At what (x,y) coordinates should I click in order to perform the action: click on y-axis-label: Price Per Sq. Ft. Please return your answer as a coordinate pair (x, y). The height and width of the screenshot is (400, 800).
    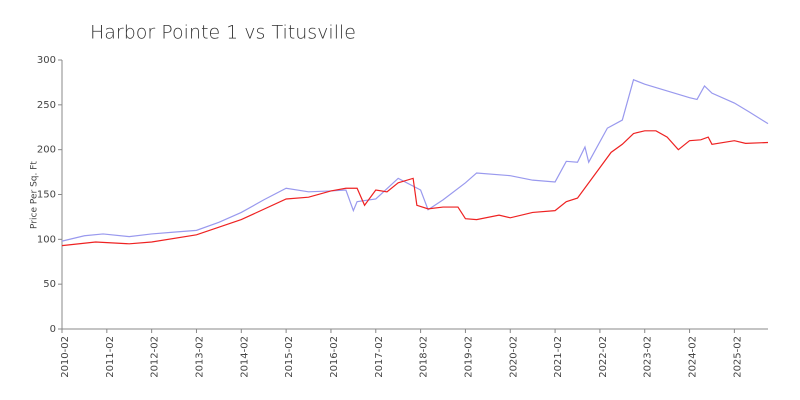
    Looking at the image, I should click on (35, 195).